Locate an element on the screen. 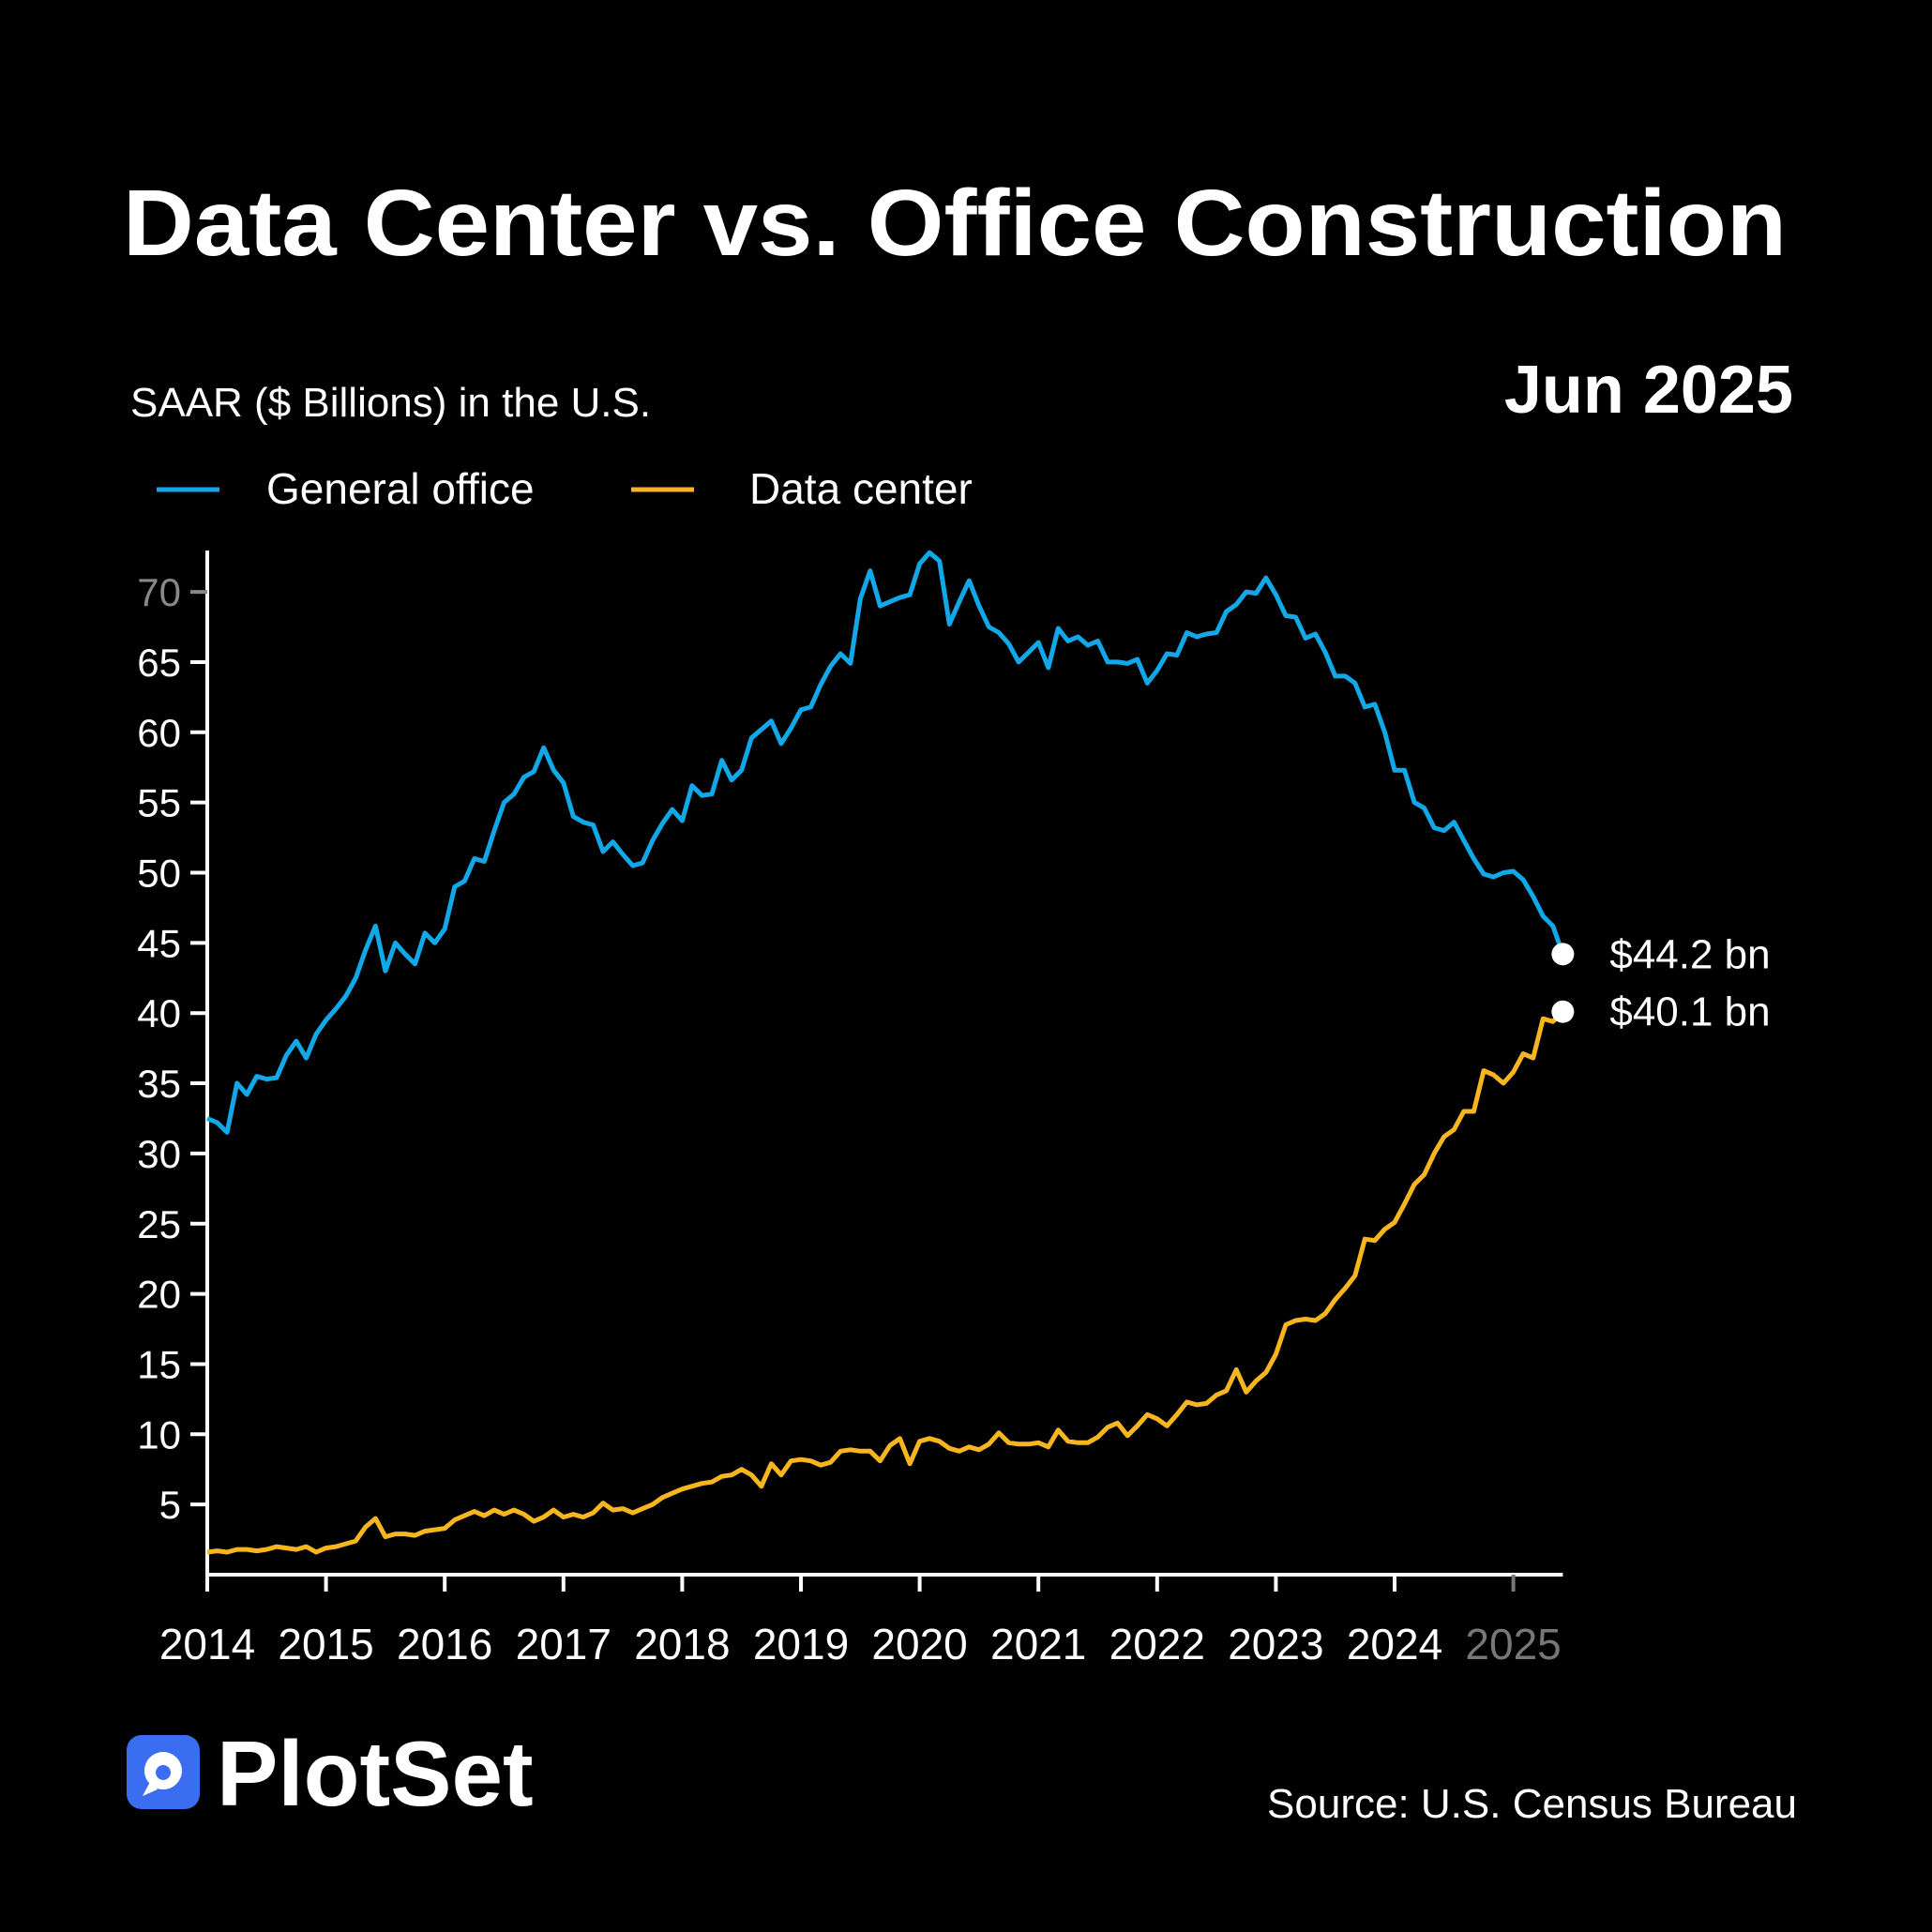  x-tick-label: 2024 is located at coordinates (1394, 1644).